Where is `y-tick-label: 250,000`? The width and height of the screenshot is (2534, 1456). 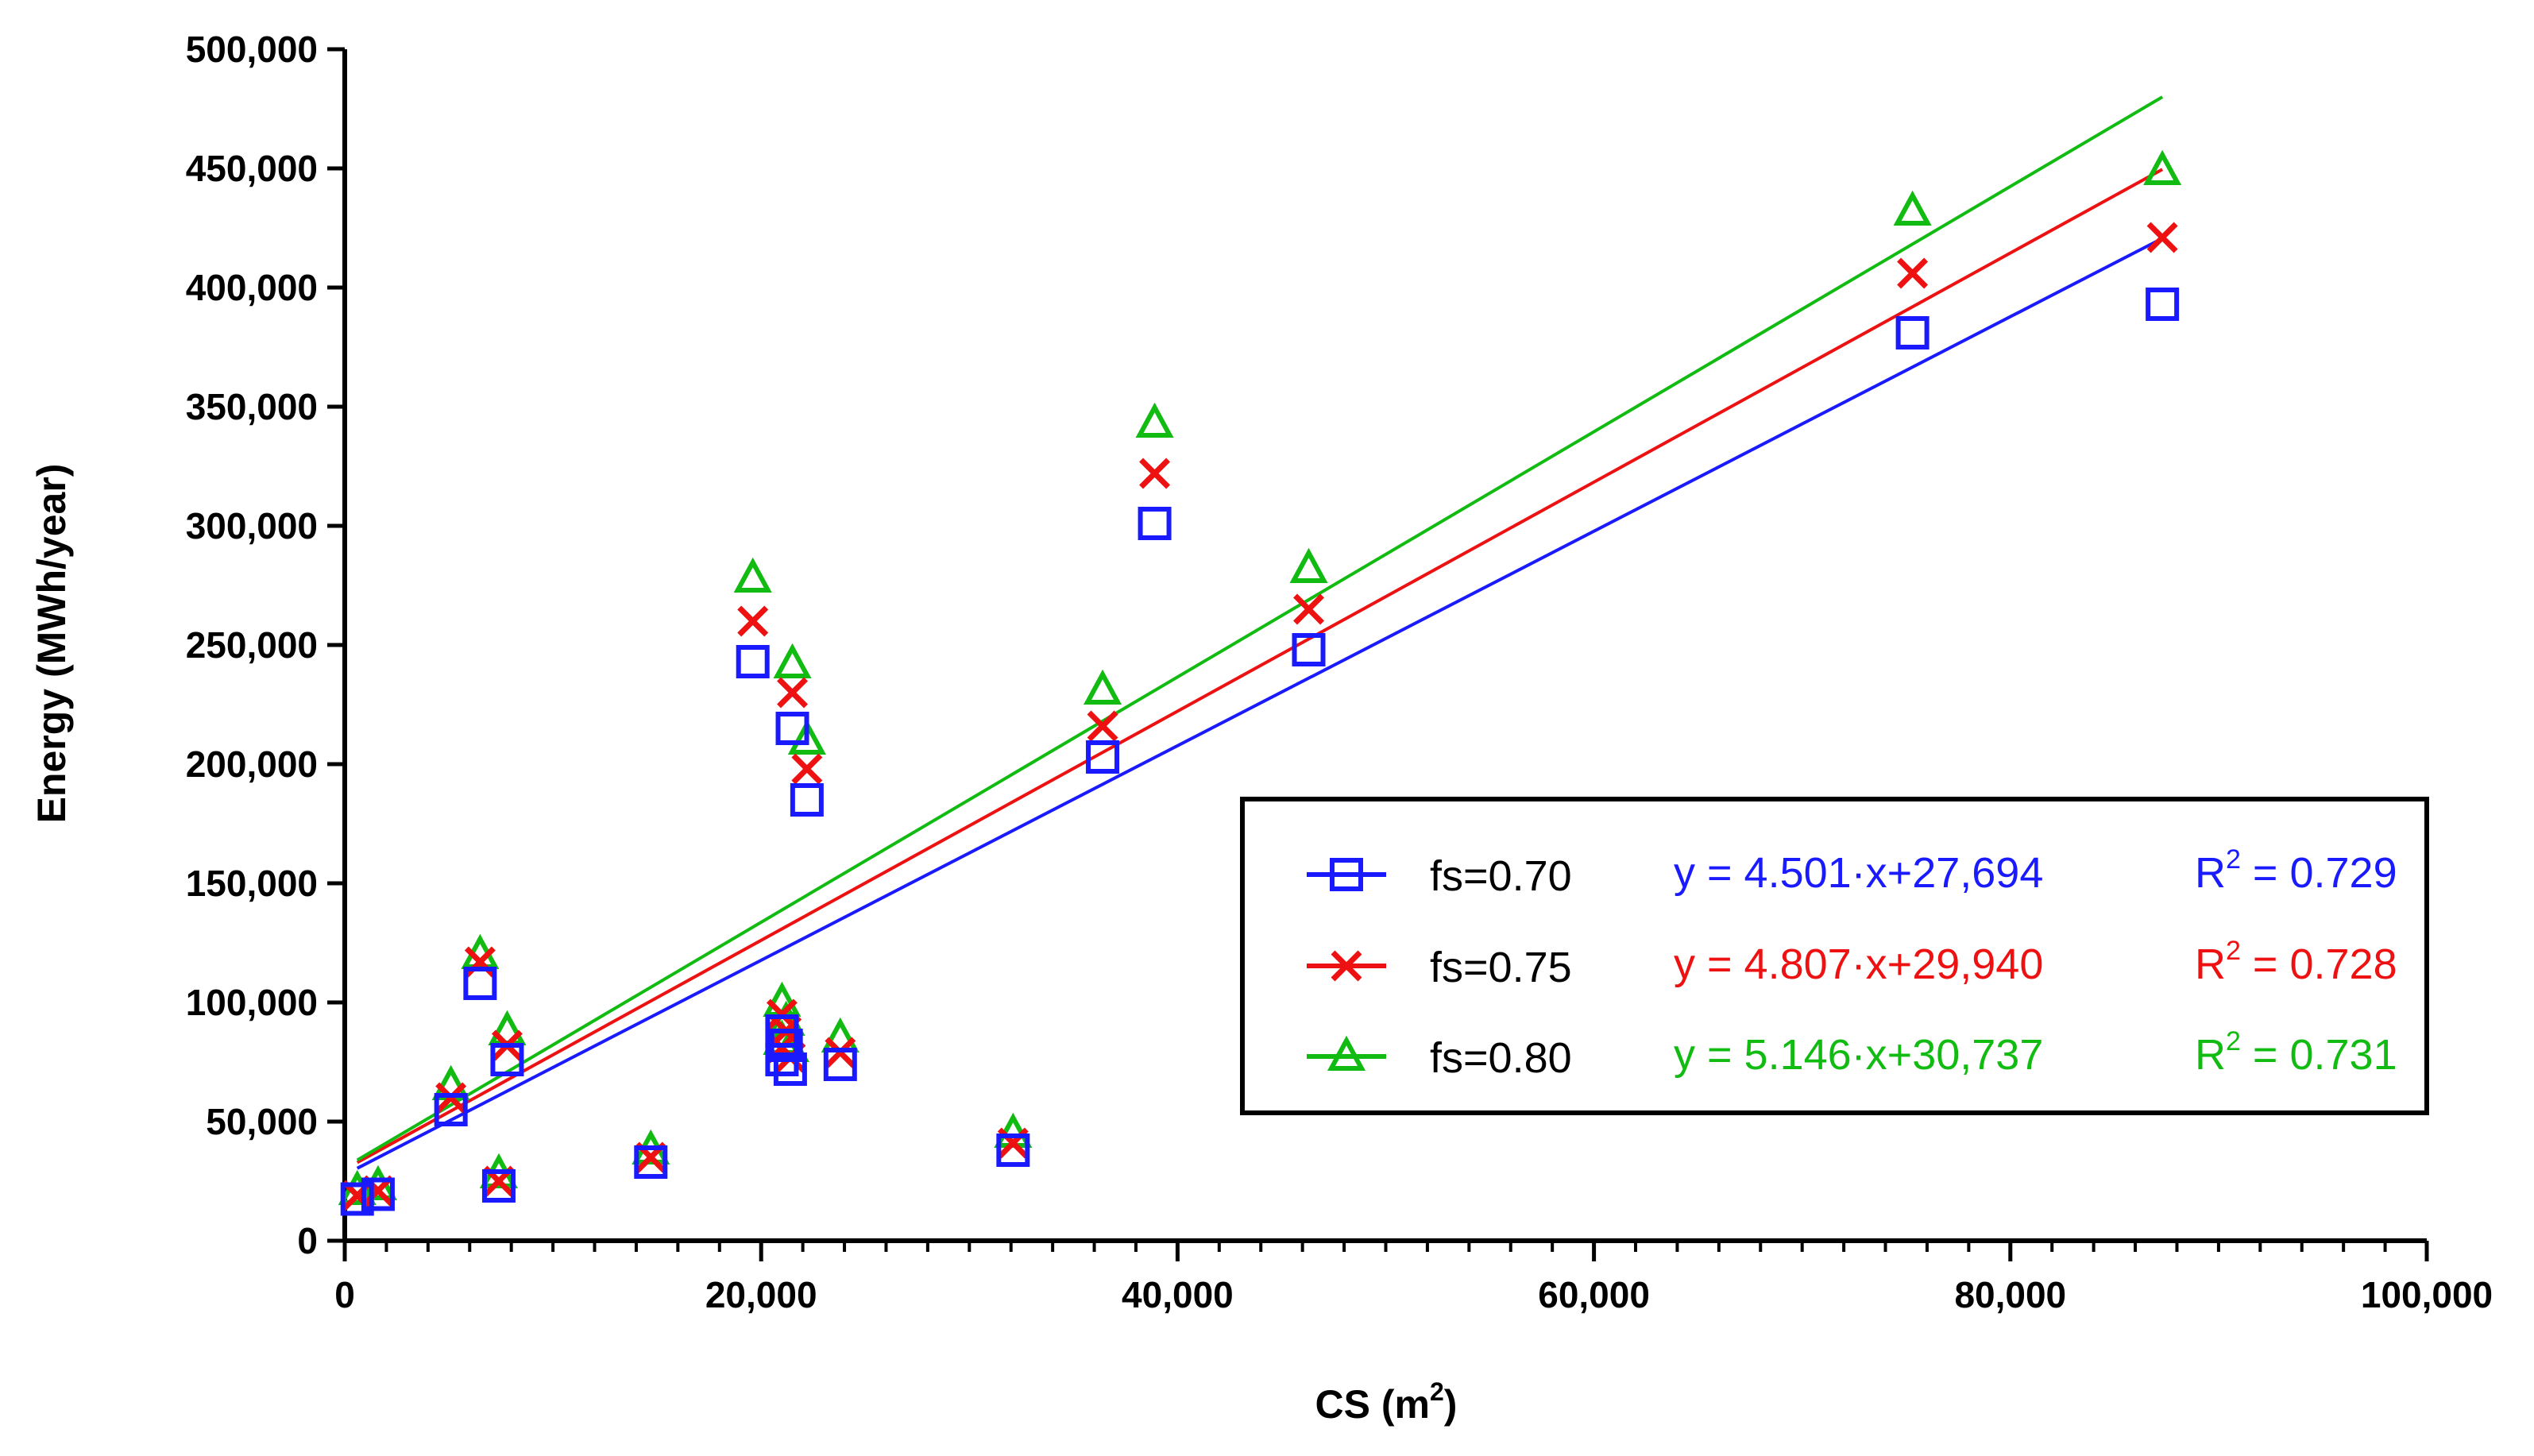
y-tick-label: 250,000 is located at coordinates (252, 645).